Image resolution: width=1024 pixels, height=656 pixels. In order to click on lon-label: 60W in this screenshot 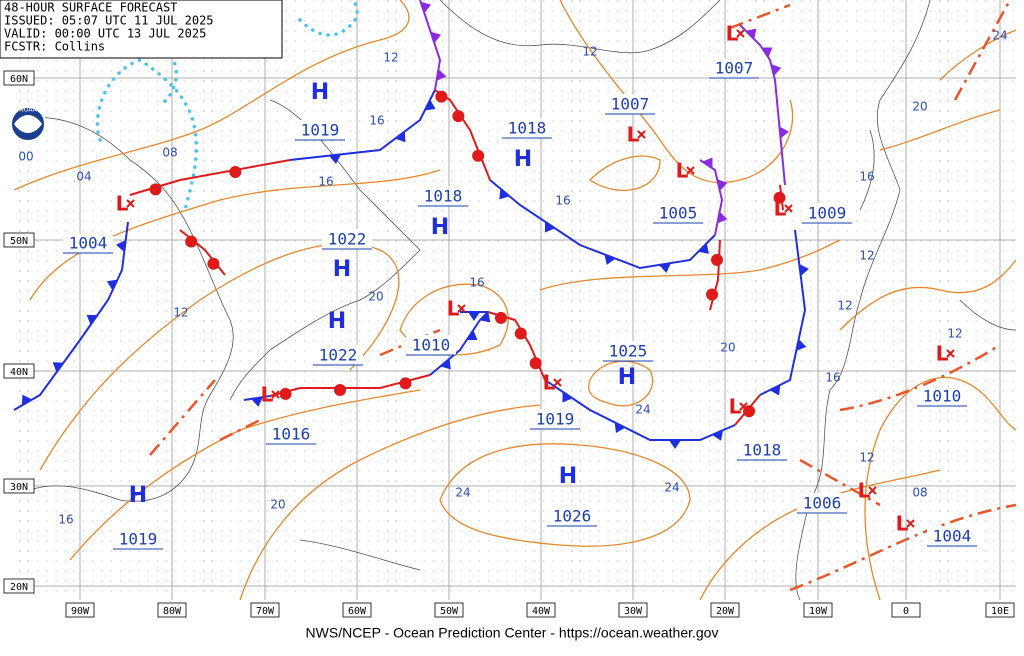, I will do `click(357, 611)`.